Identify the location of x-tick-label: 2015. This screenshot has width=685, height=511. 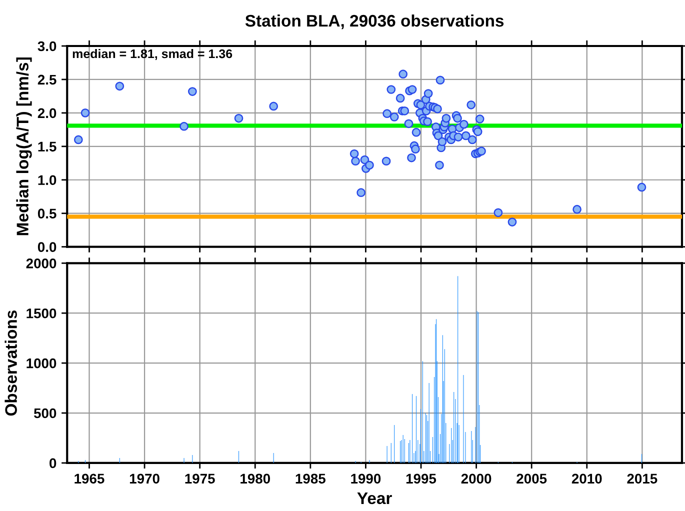
(642, 479).